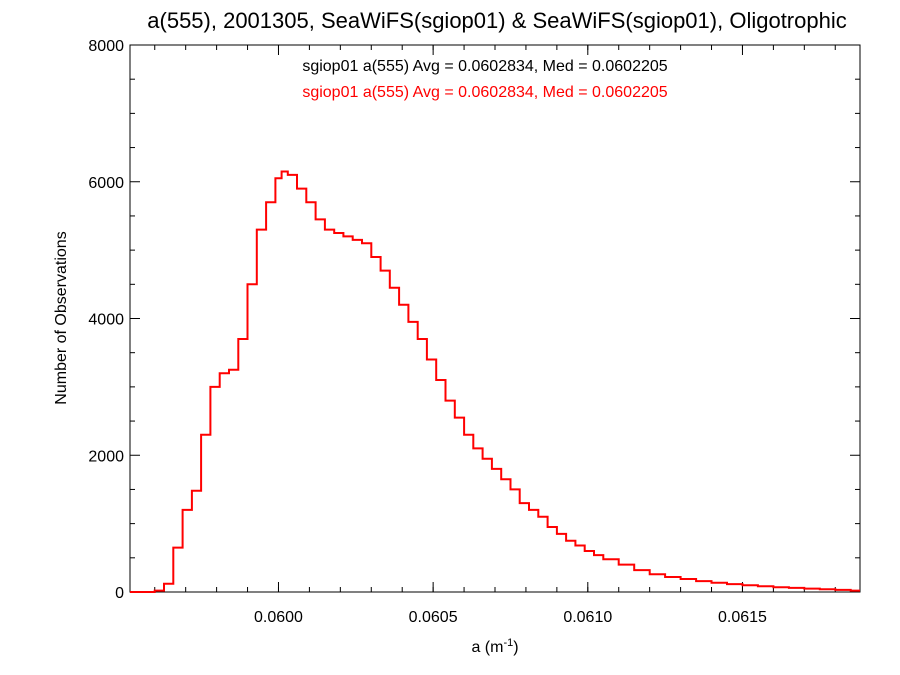 This screenshot has width=900, height=675. Describe the element at coordinates (106, 46) in the screenshot. I see `y-tick-label: 8000` at that location.